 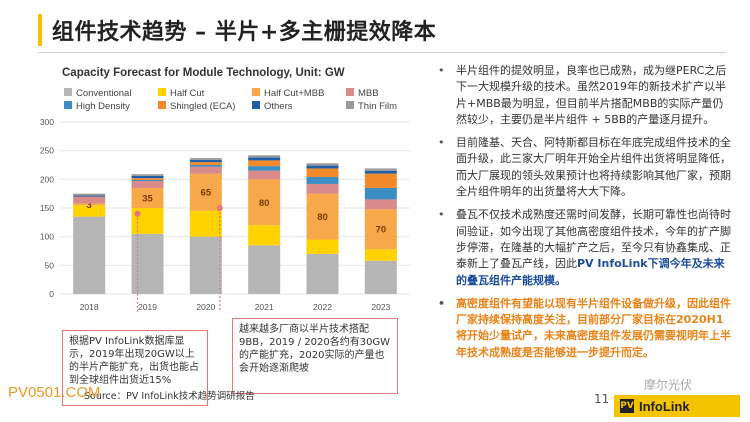 I want to click on x-tick-label: 2023, so click(x=380, y=307).